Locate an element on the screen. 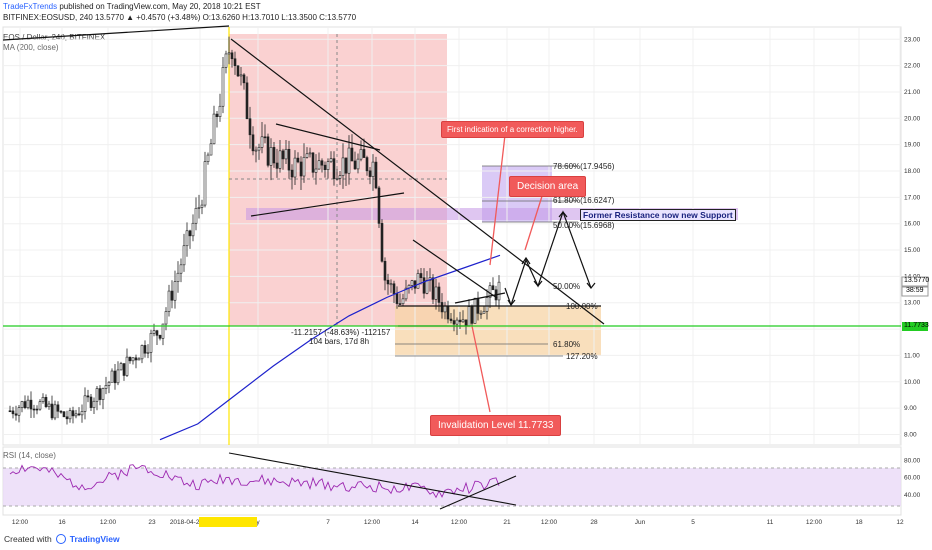 The height and width of the screenshot is (550, 932). rsi-band is located at coordinates (452, 487).